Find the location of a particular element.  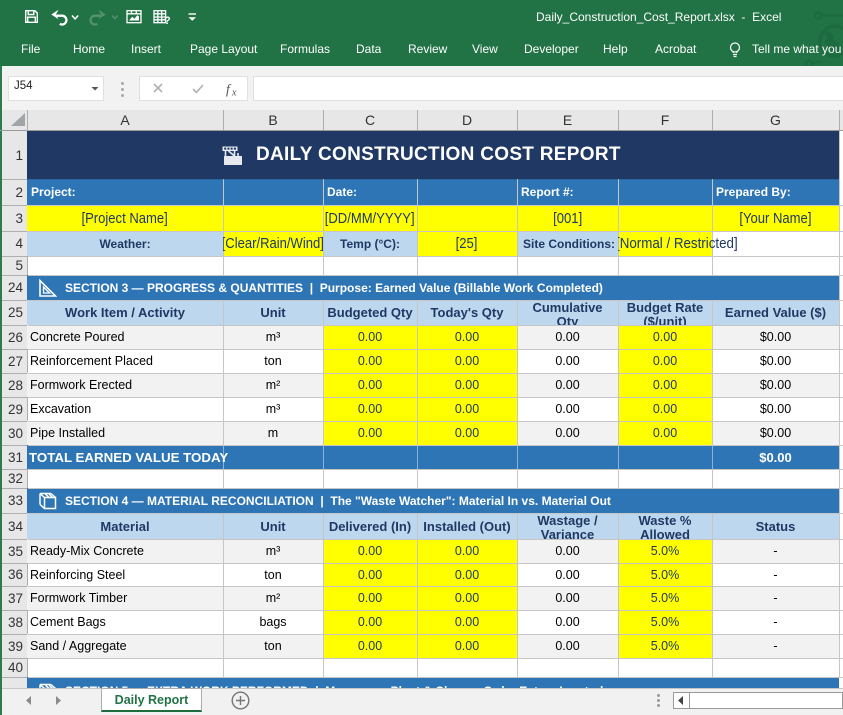

svg-text: f is located at coordinates (229, 89).